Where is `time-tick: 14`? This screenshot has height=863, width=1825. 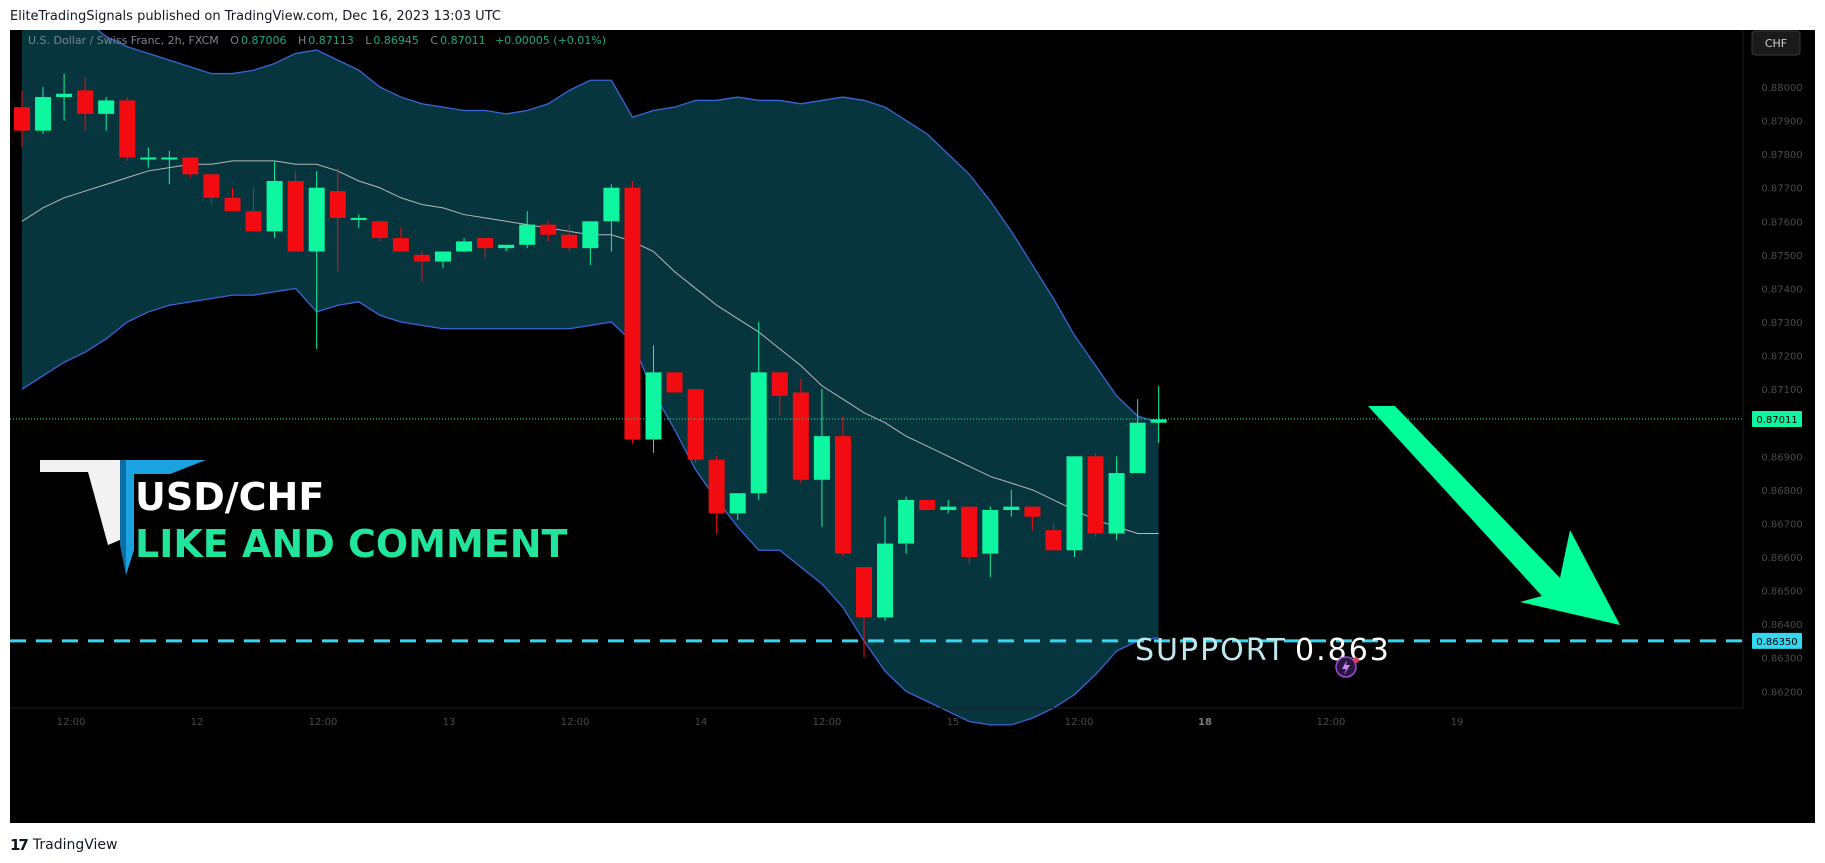
time-tick: 14 is located at coordinates (701, 722).